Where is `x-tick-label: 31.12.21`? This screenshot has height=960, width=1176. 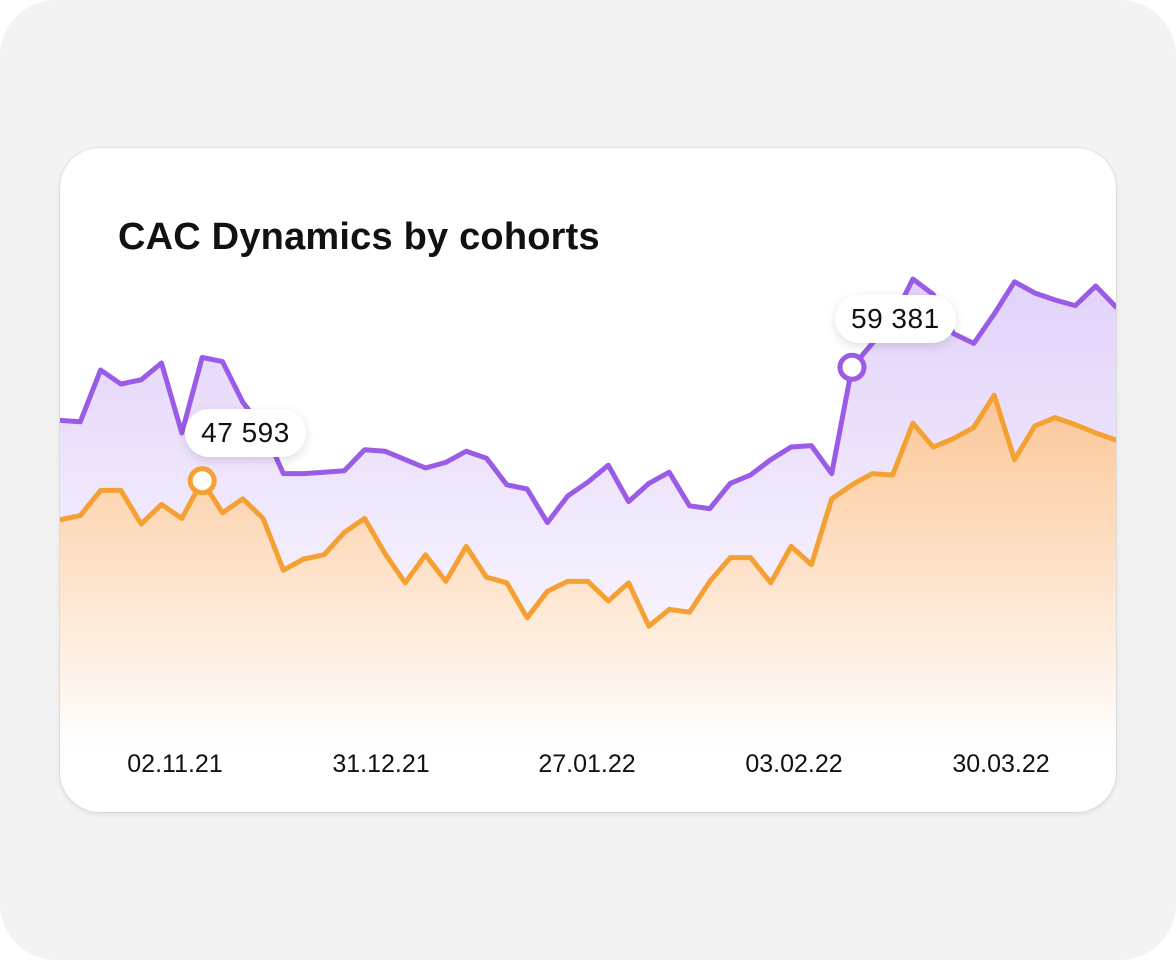
x-tick-label: 31.12.21 is located at coordinates (380, 764).